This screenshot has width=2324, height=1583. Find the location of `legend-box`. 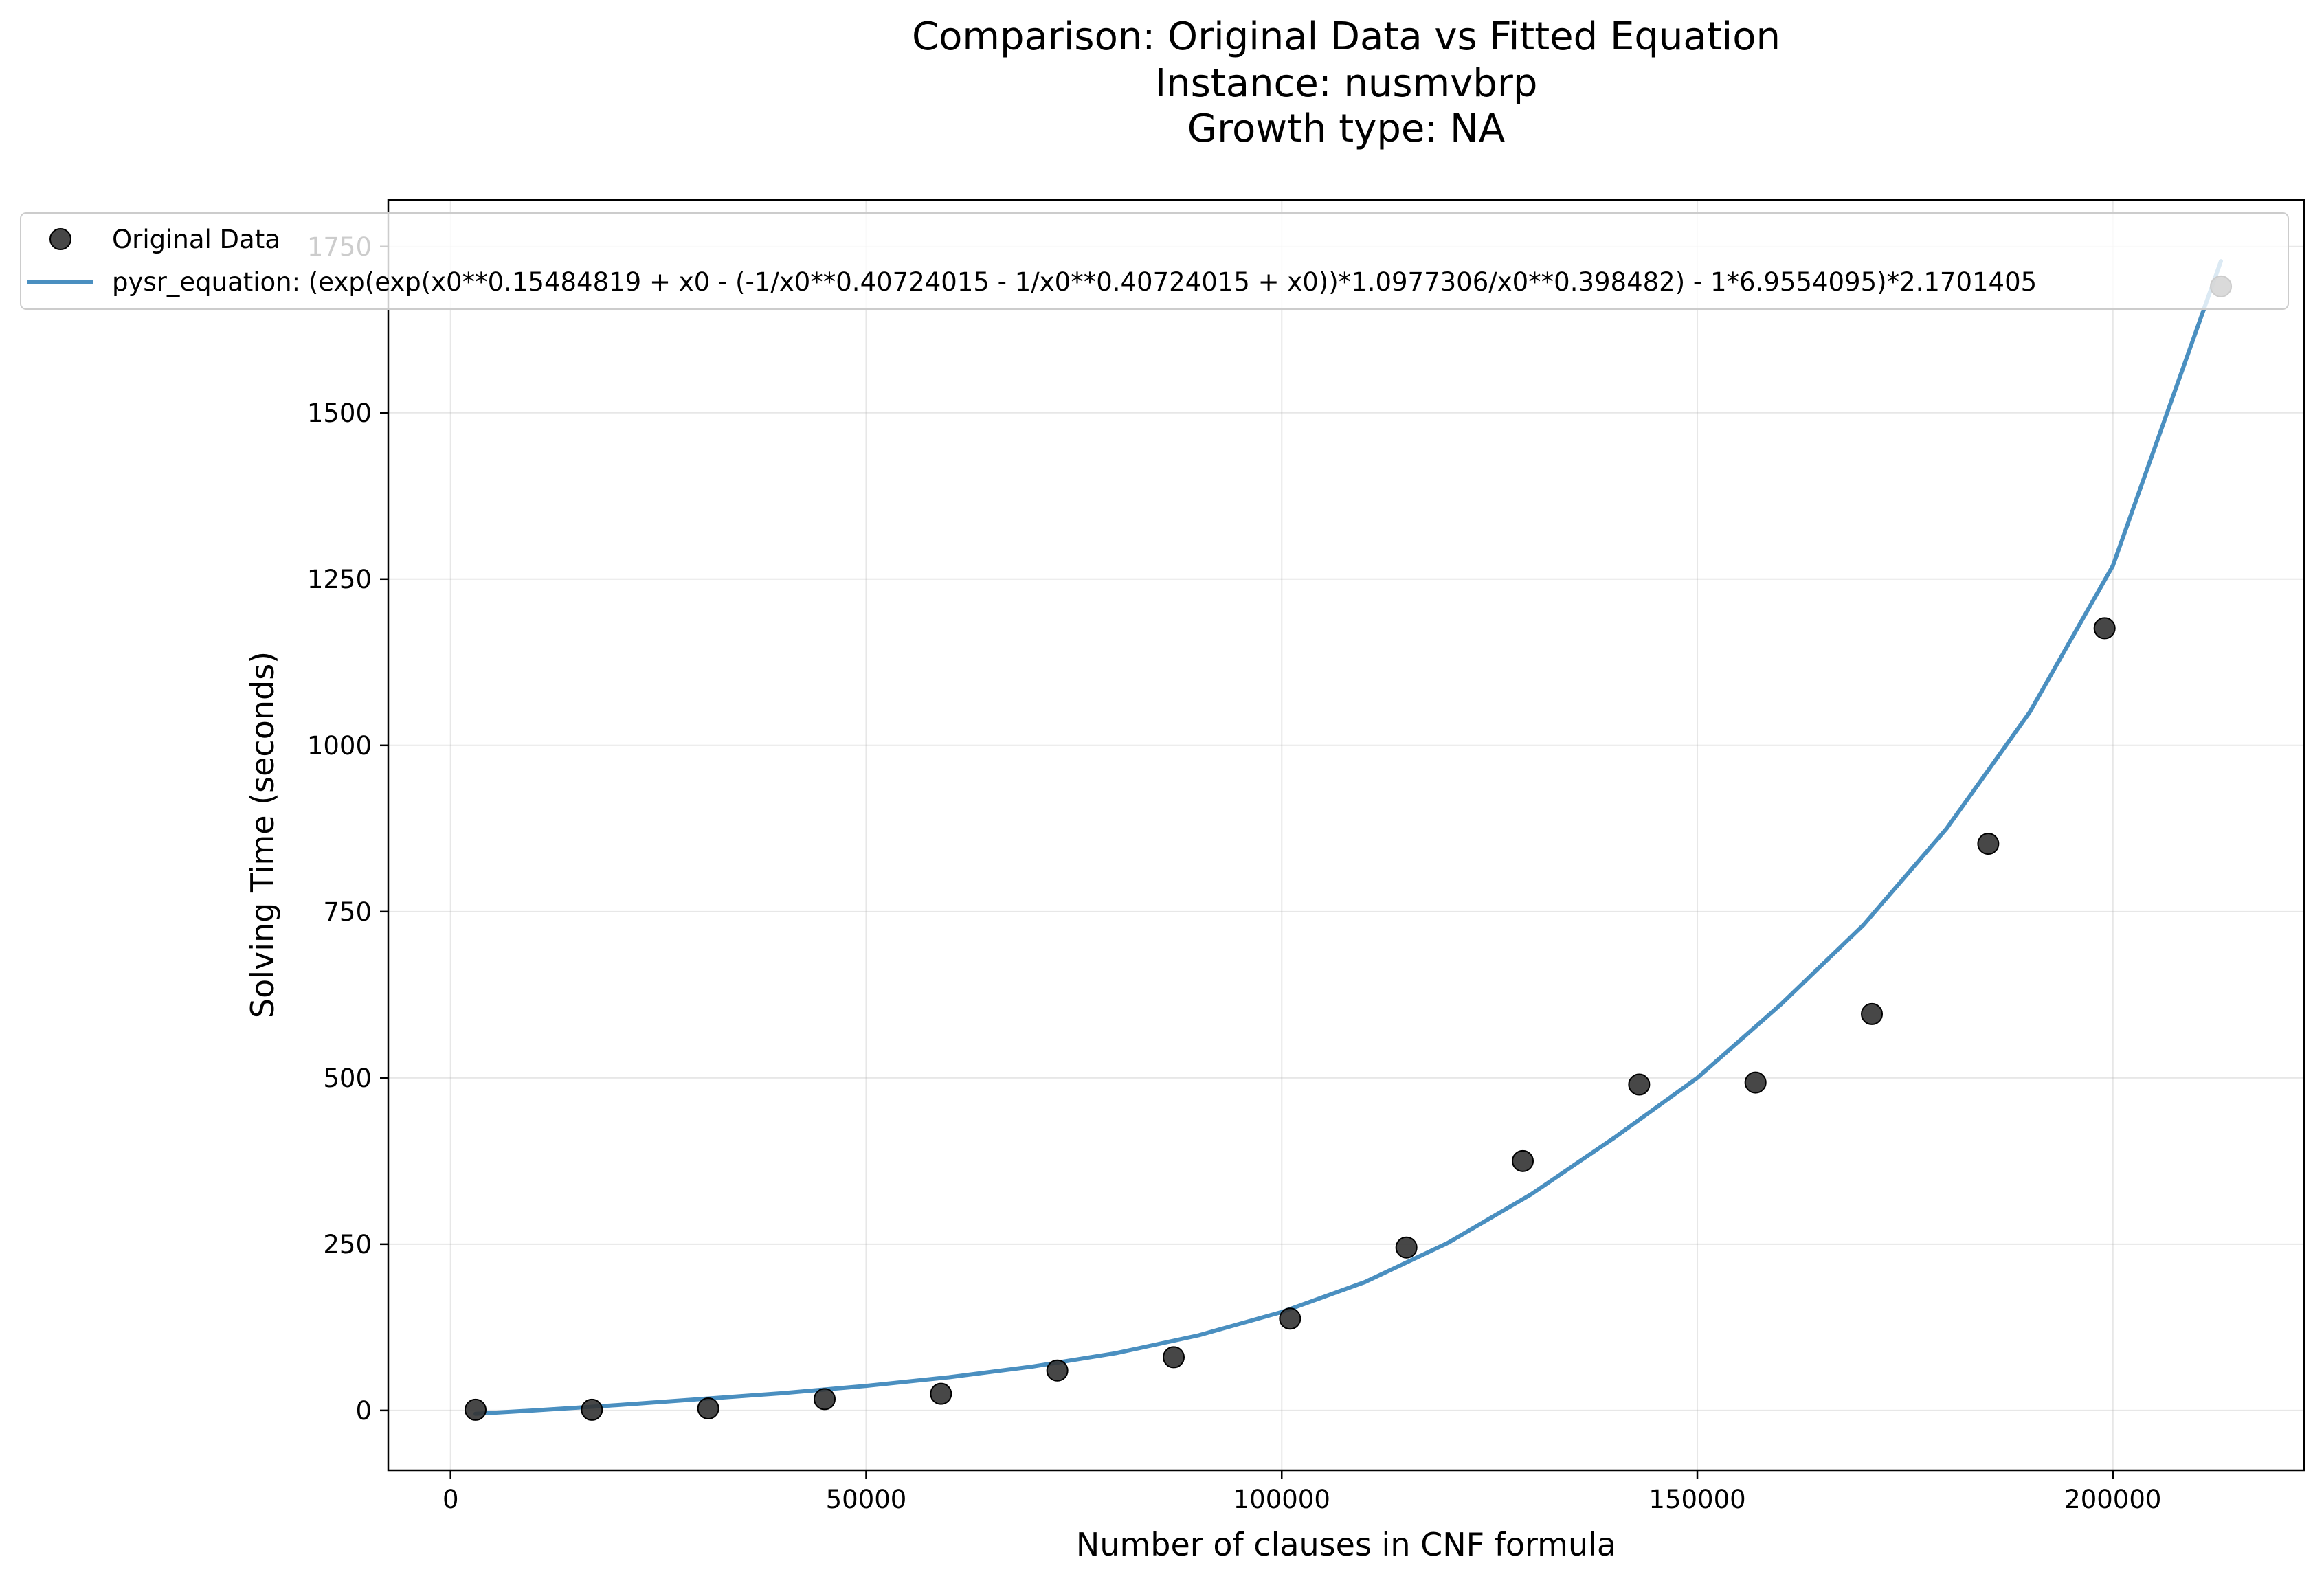

legend-box is located at coordinates (1154, 261).